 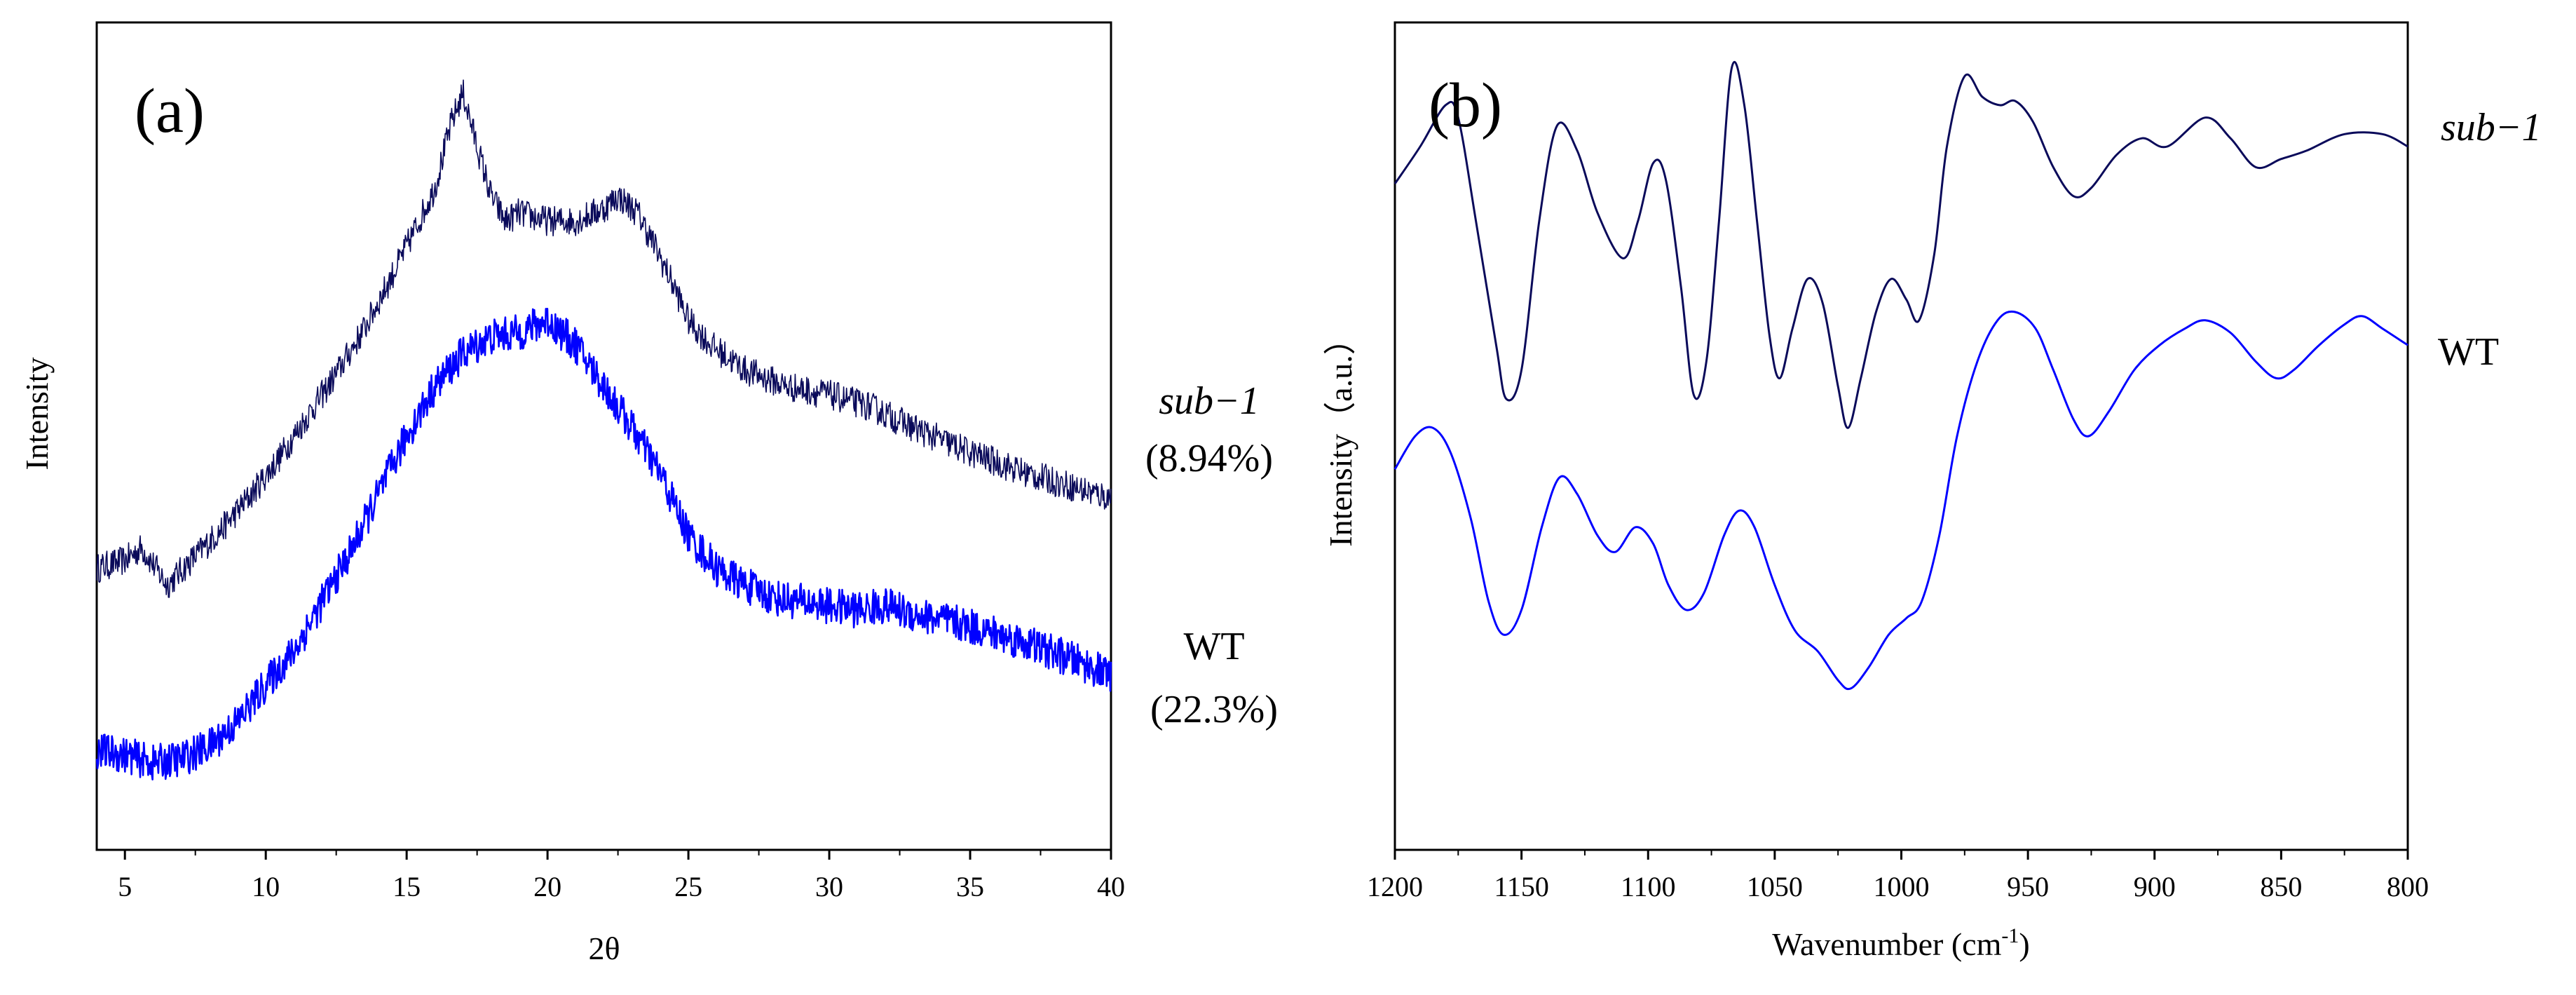 I want to click on panel-b-series-label-wt: WT, so click(x=2468, y=352).